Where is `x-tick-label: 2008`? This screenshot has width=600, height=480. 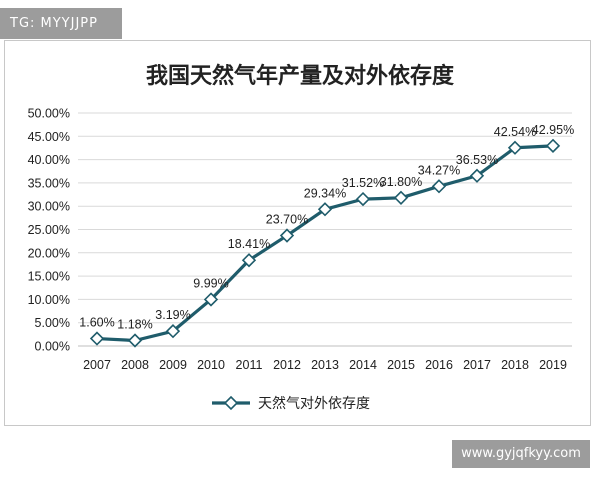
x-tick-label: 2008 is located at coordinates (135, 365).